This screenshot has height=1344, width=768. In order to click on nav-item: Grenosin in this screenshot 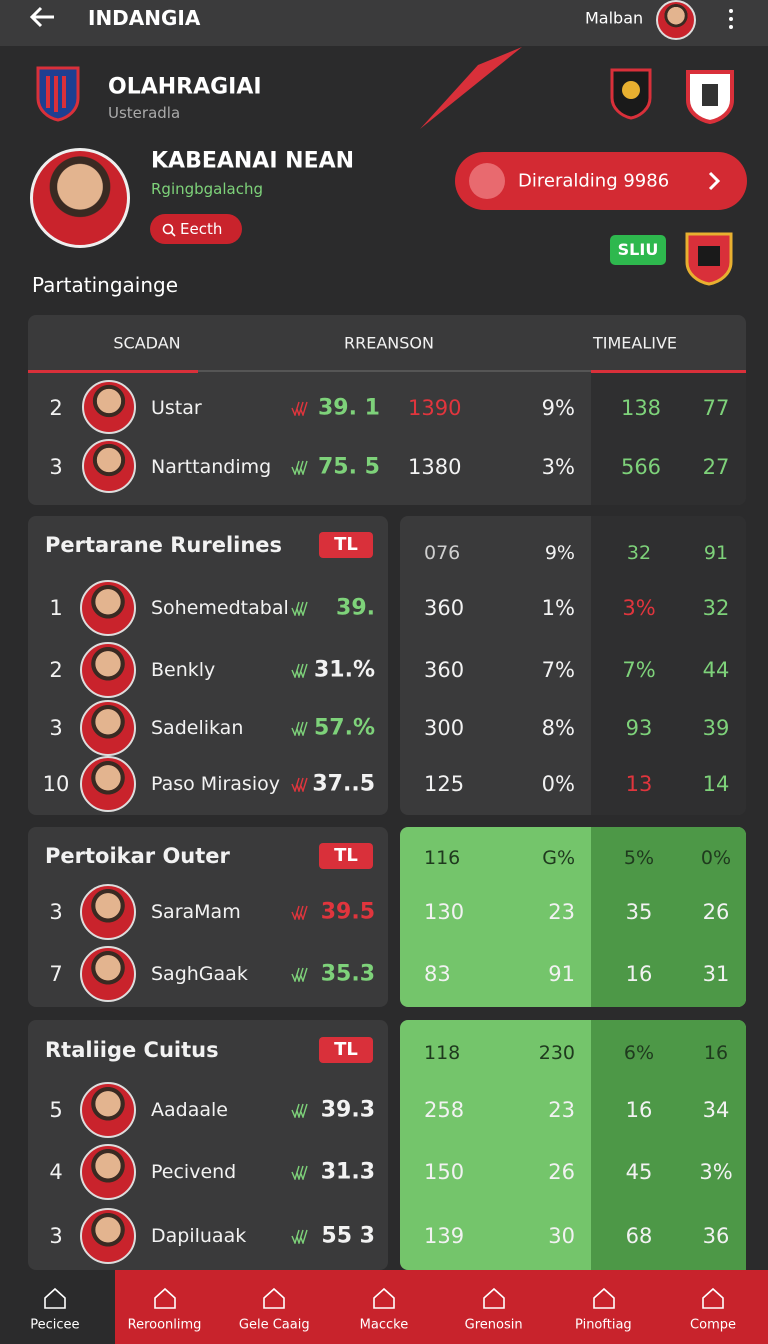, I will do `click(494, 1307)`.